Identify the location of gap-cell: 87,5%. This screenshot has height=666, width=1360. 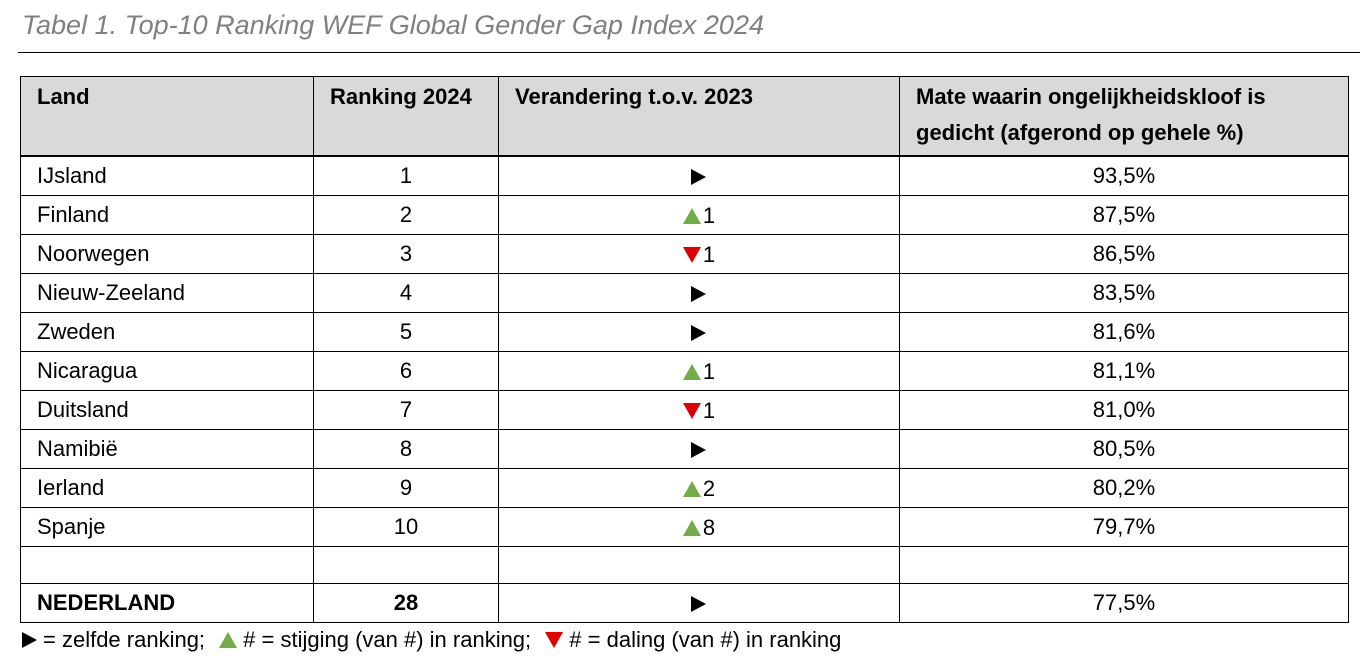
(1124, 215).